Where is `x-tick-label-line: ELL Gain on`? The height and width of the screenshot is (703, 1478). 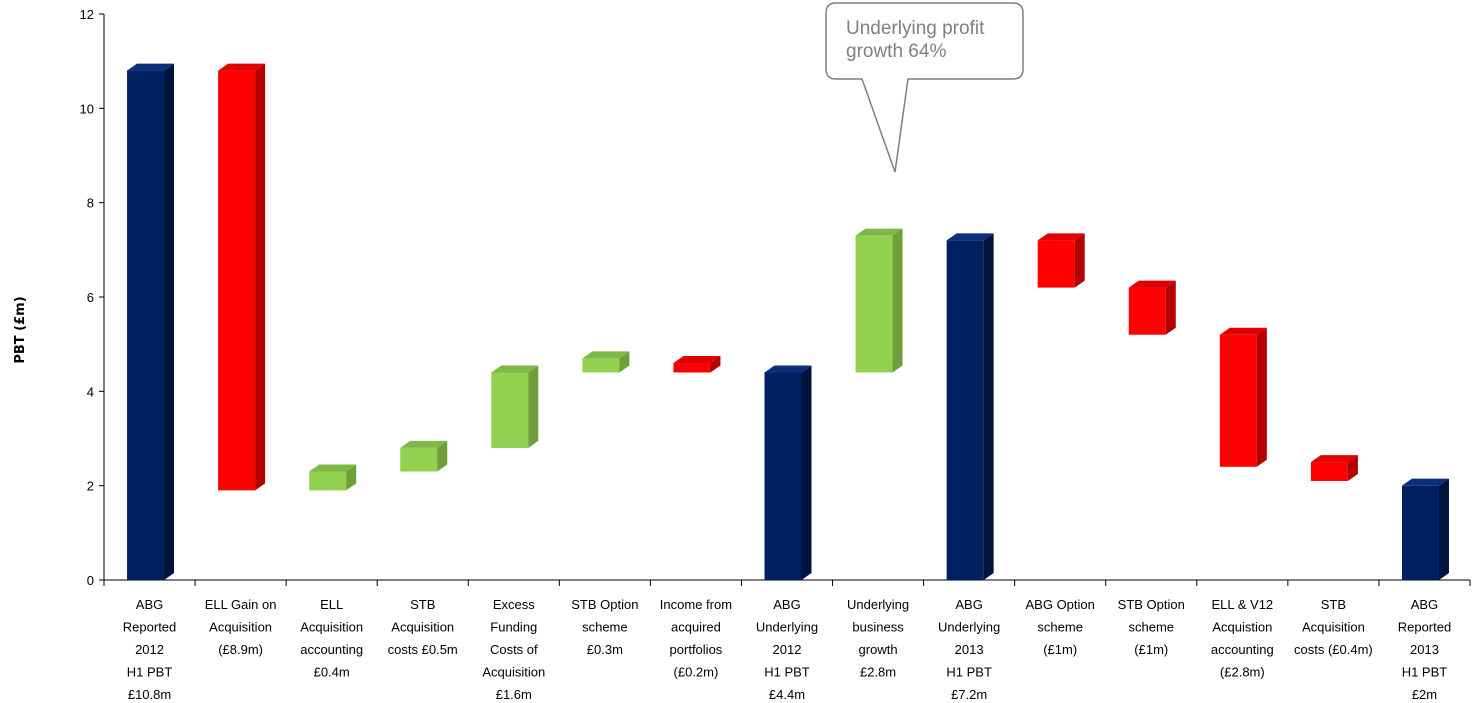
x-tick-label-line: ELL Gain on is located at coordinates (241, 604).